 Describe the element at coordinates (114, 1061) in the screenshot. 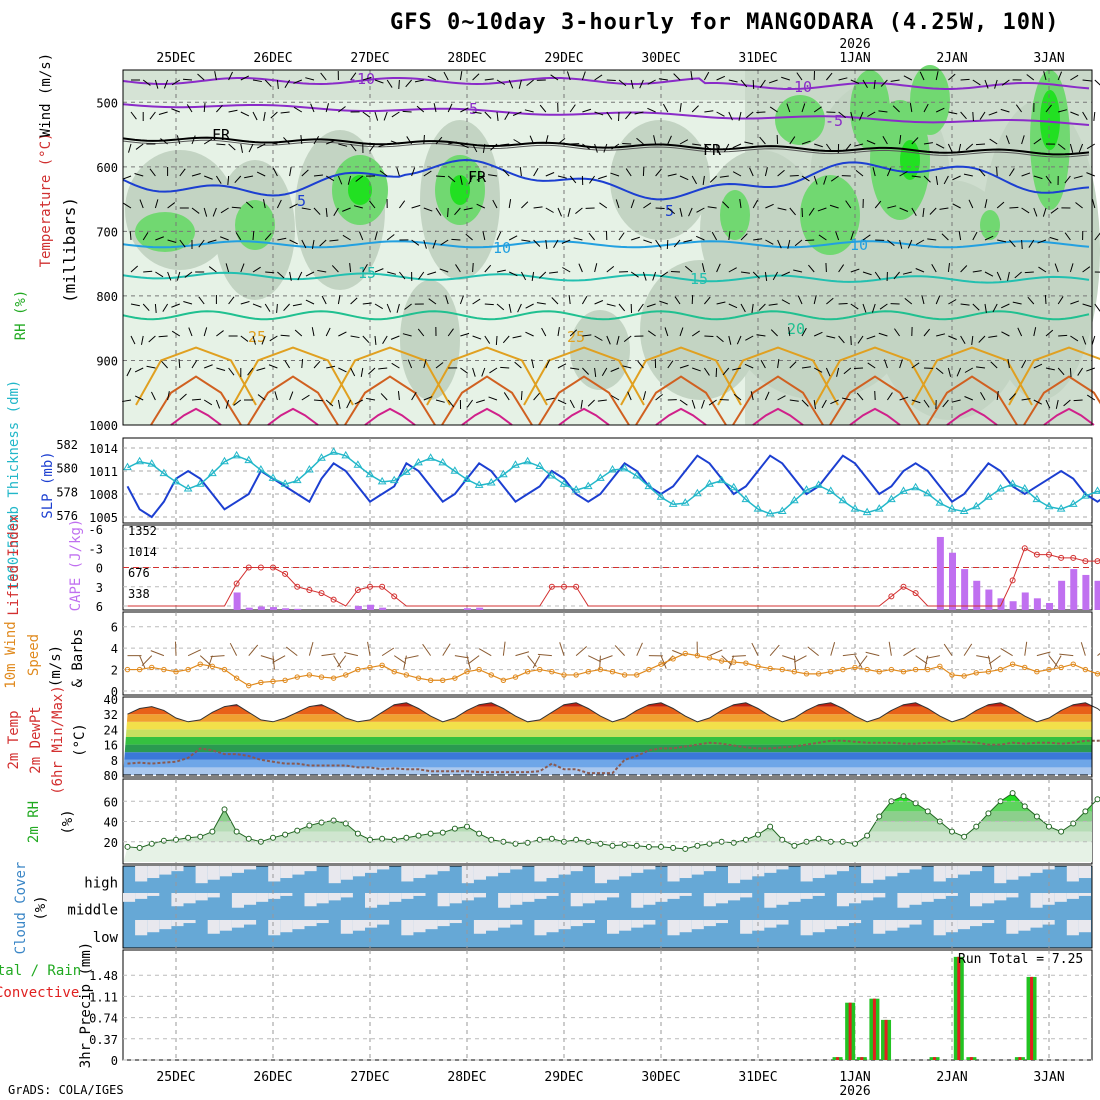

I see `precip-tick: 0` at that location.